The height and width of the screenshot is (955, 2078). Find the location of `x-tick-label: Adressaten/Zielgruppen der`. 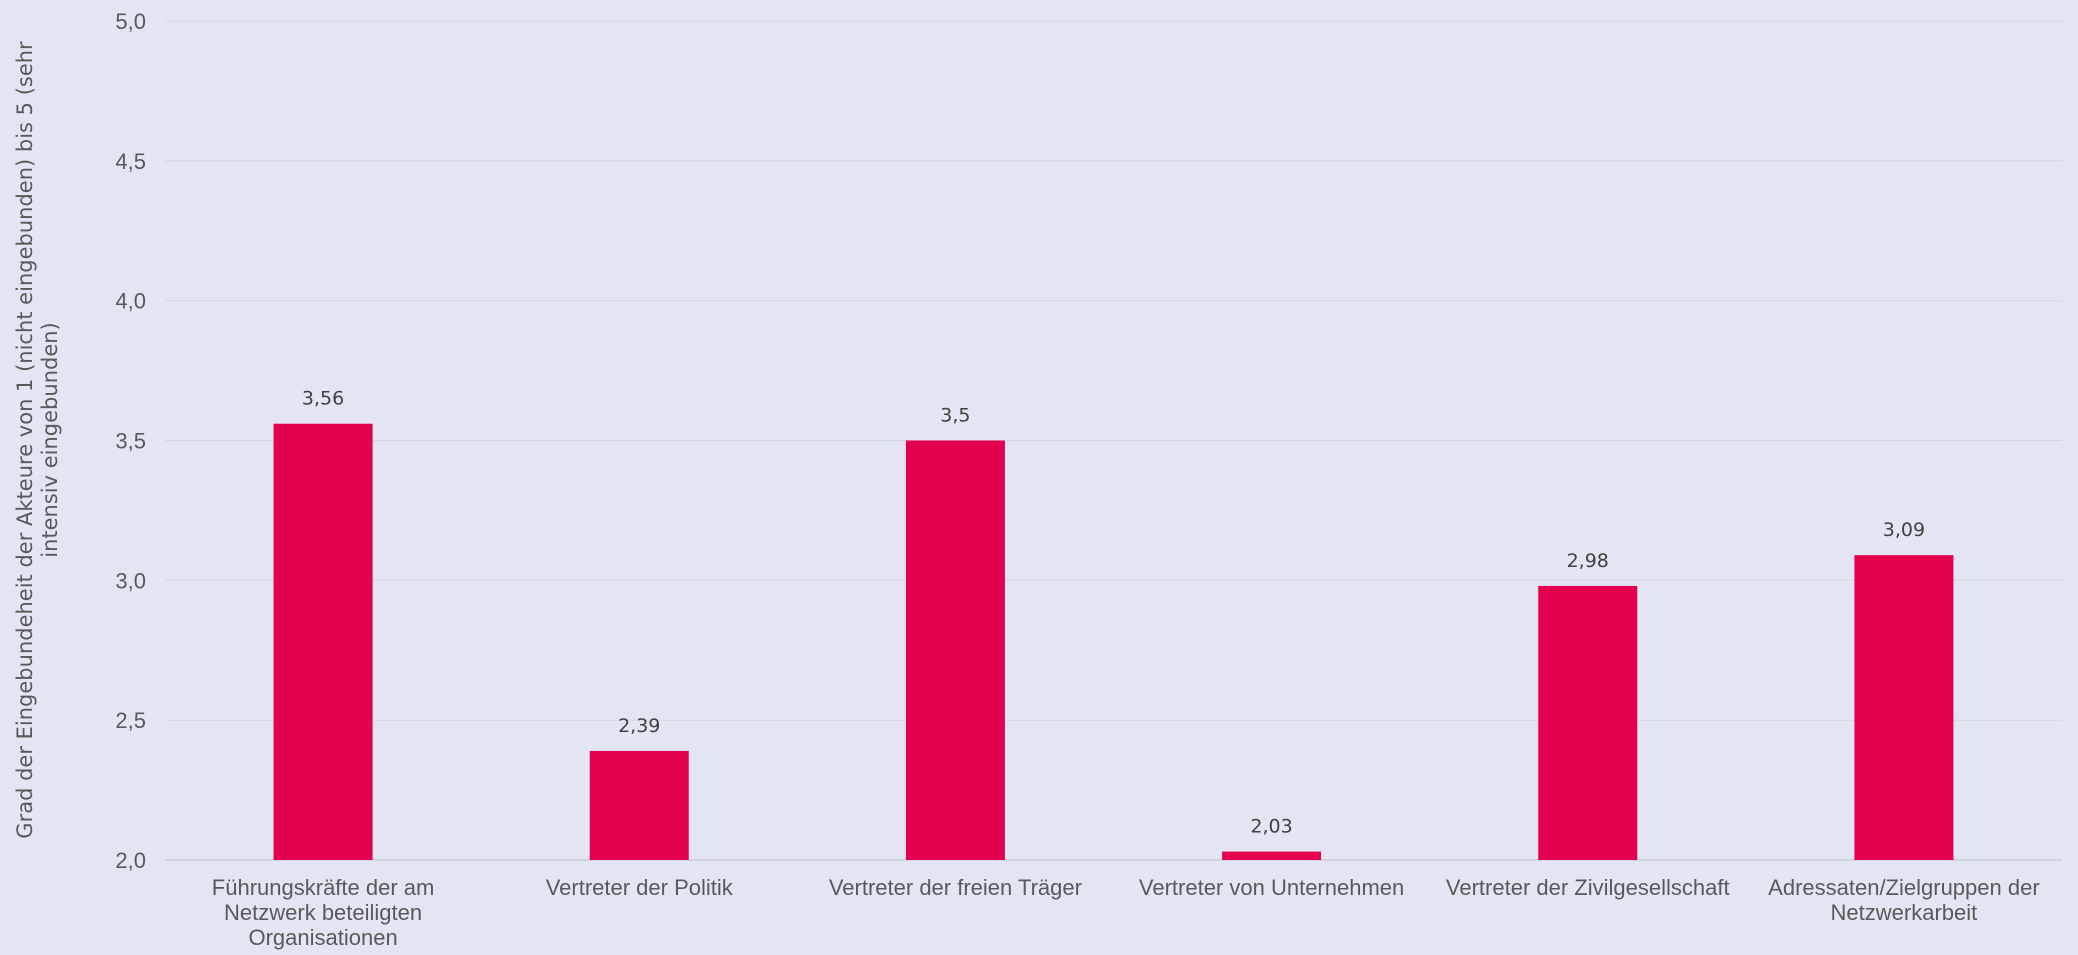

x-tick-label: Adressaten/Zielgruppen der is located at coordinates (1904, 887).